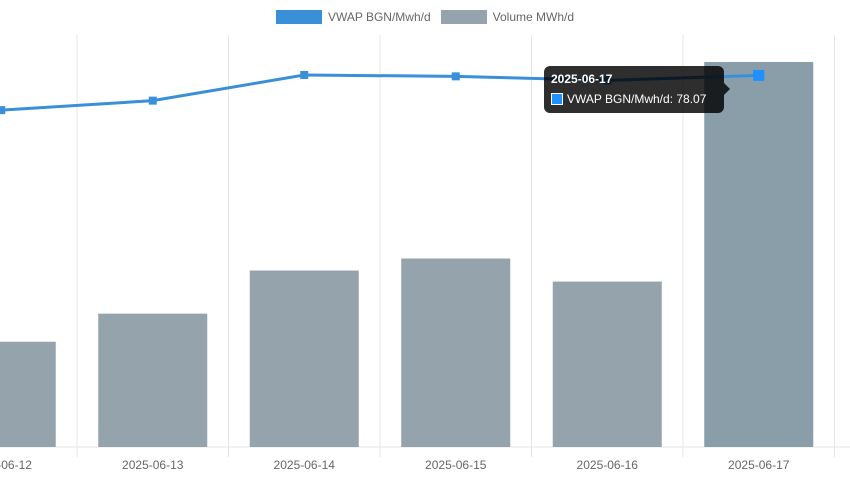 The width and height of the screenshot is (850, 480). I want to click on chart-legend: VWAP BGN/Mwh/d Volume MWh/d, so click(425, 17).